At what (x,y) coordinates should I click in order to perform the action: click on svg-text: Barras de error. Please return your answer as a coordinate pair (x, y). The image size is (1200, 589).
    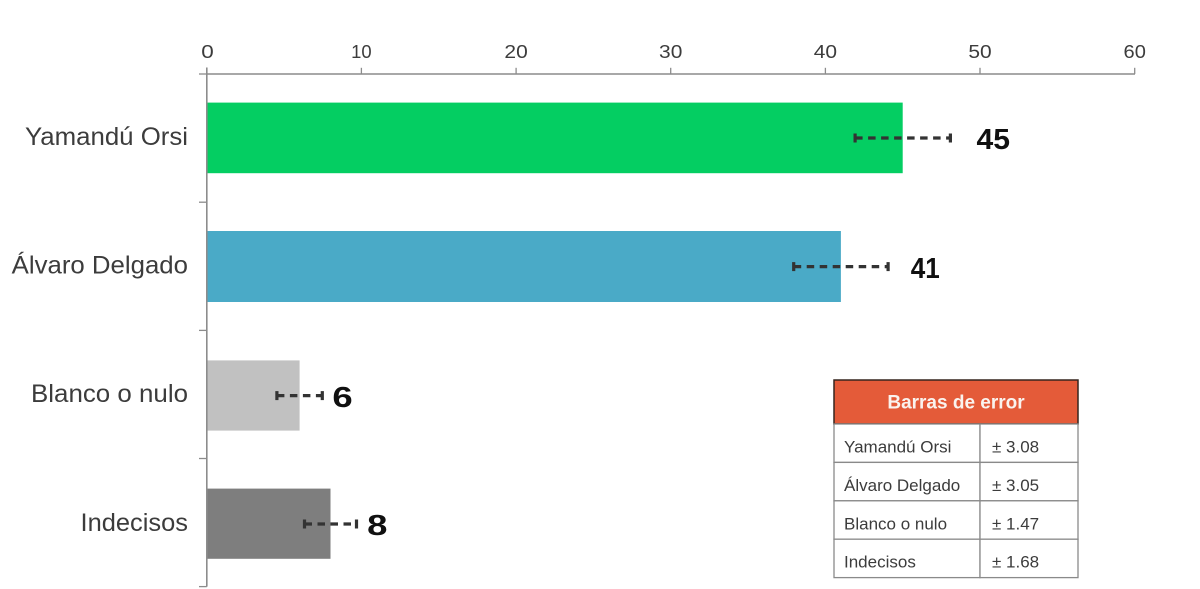
    Looking at the image, I should click on (956, 403).